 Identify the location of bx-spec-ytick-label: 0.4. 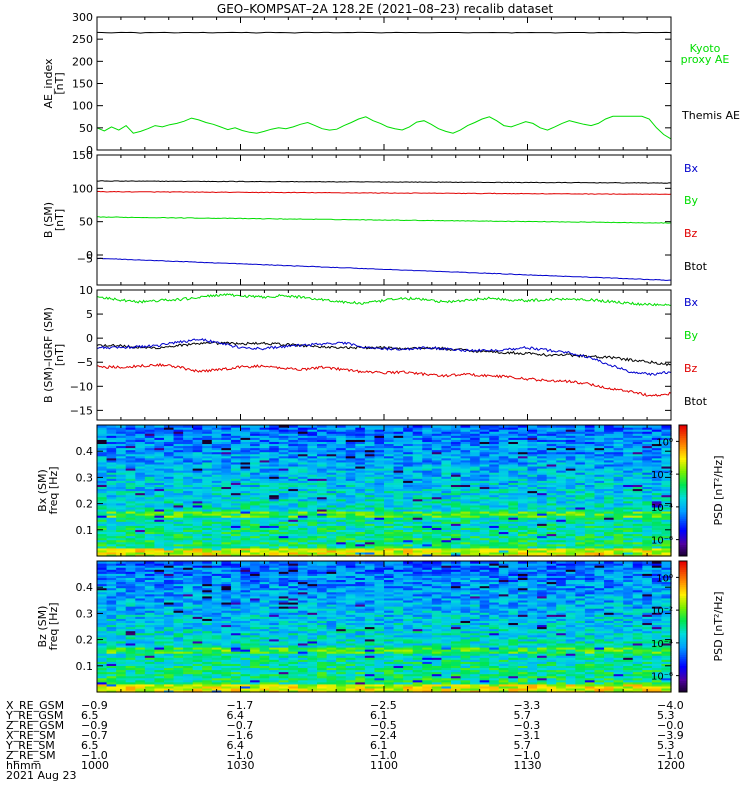
(85, 451).